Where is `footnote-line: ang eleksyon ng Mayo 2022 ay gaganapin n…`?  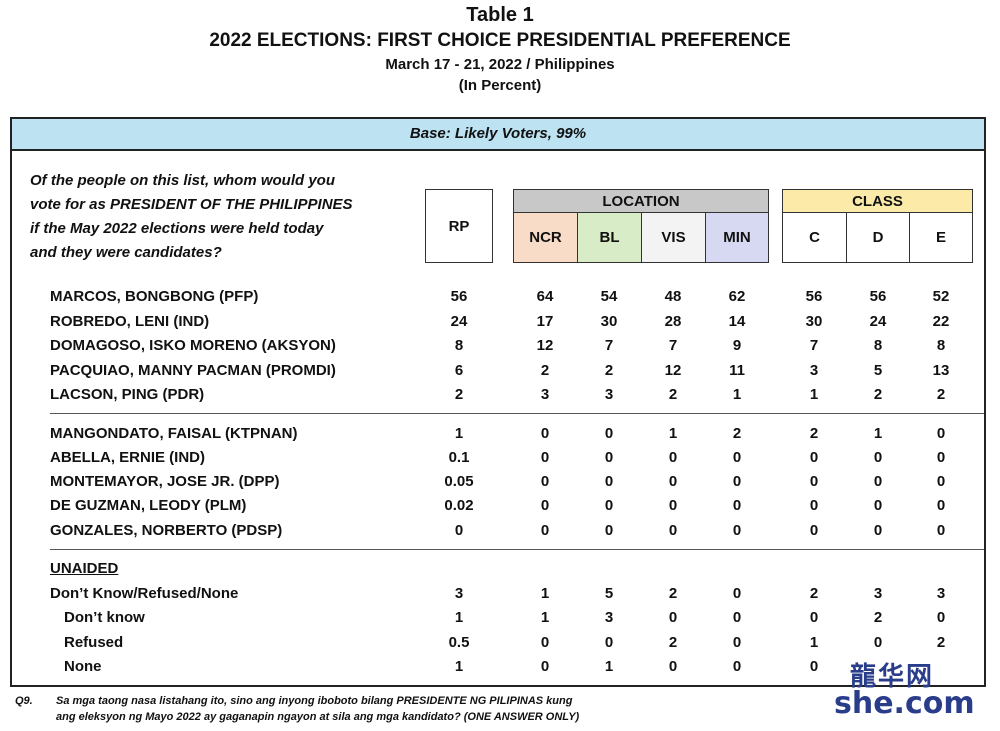 footnote-line: ang eleksyon ng Mayo 2022 ay gaganapin n… is located at coordinates (318, 717).